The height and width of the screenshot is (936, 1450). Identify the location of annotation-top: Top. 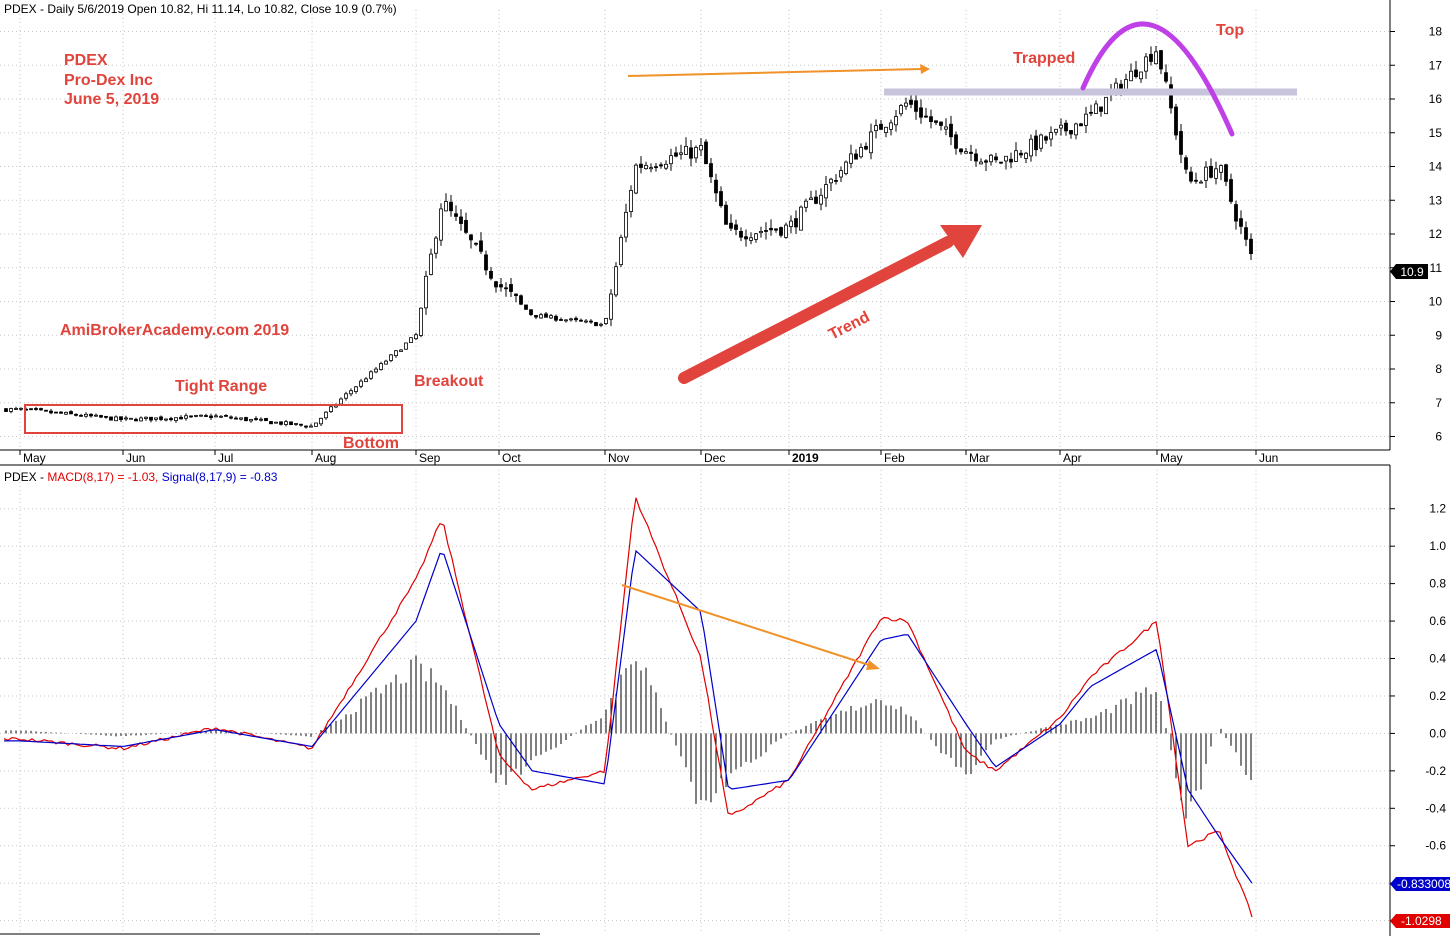
(1230, 30).